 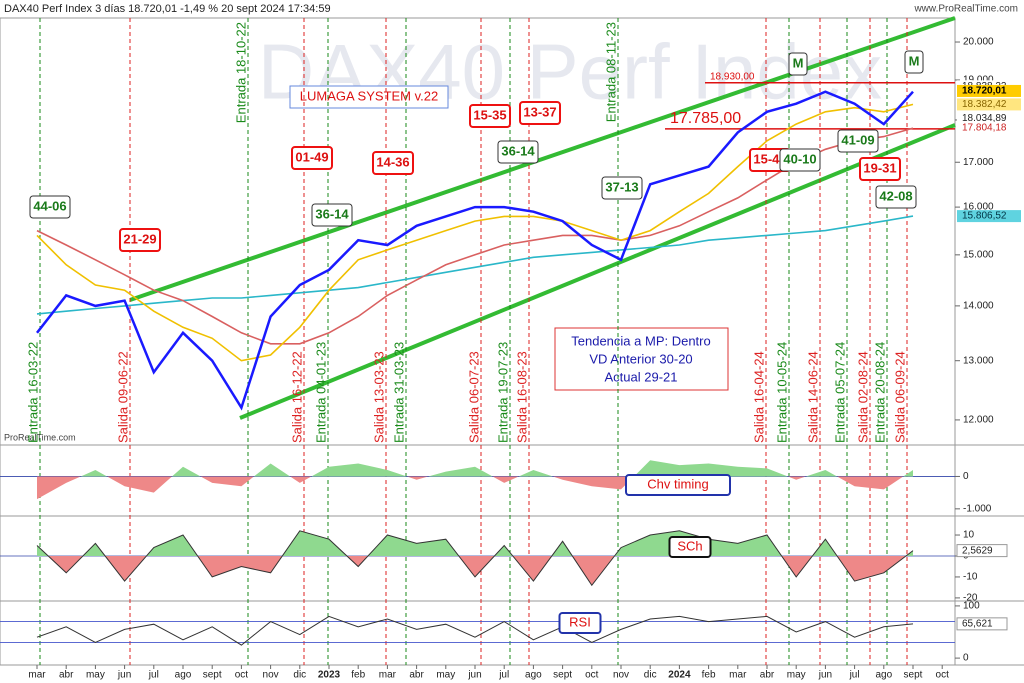 I want to click on signal-box-text: 41-09, so click(x=857, y=139).